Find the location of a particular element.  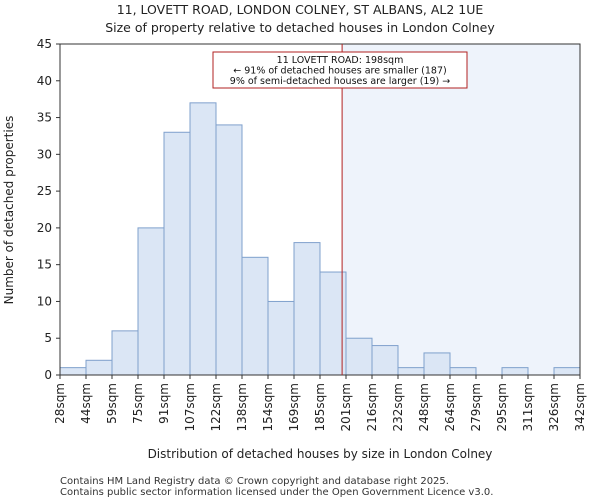

y-axis-label: Number of detached properties is located at coordinates (9, 210).